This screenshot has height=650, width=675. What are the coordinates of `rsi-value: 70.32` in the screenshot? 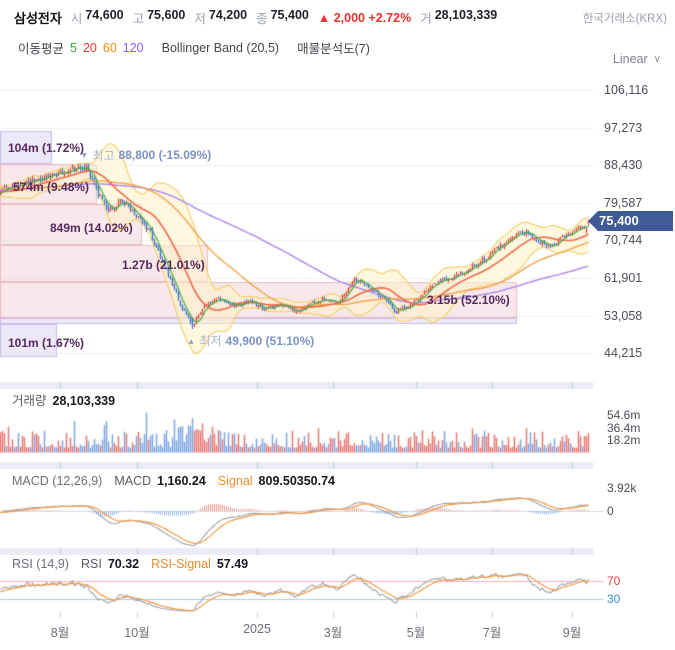 It's located at (123, 564).